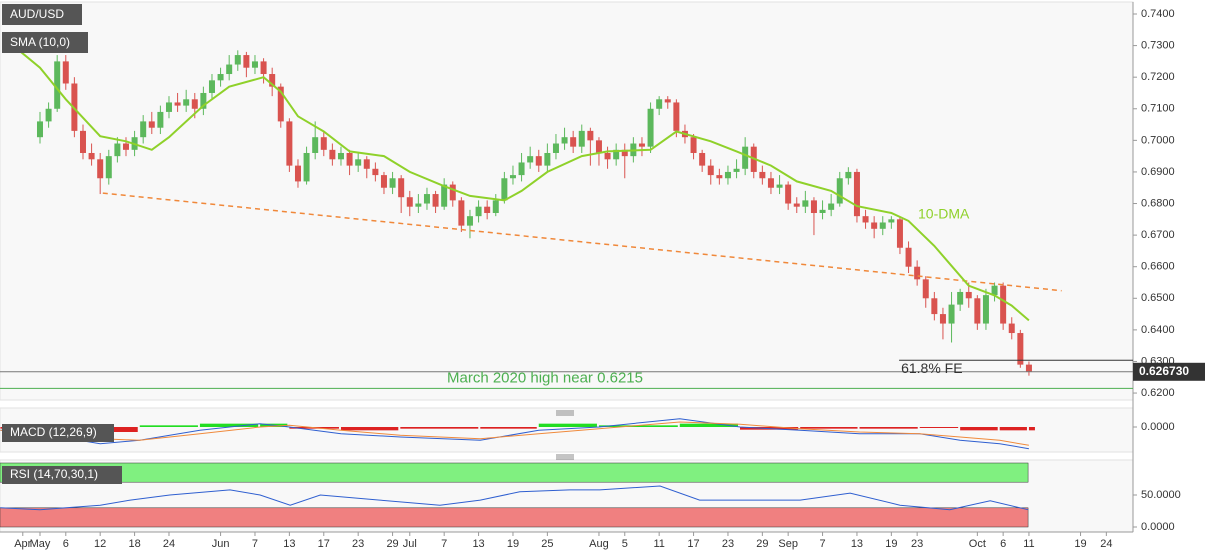 The width and height of the screenshot is (1207, 555). I want to click on x-tick-label: Apr, so click(22, 544).